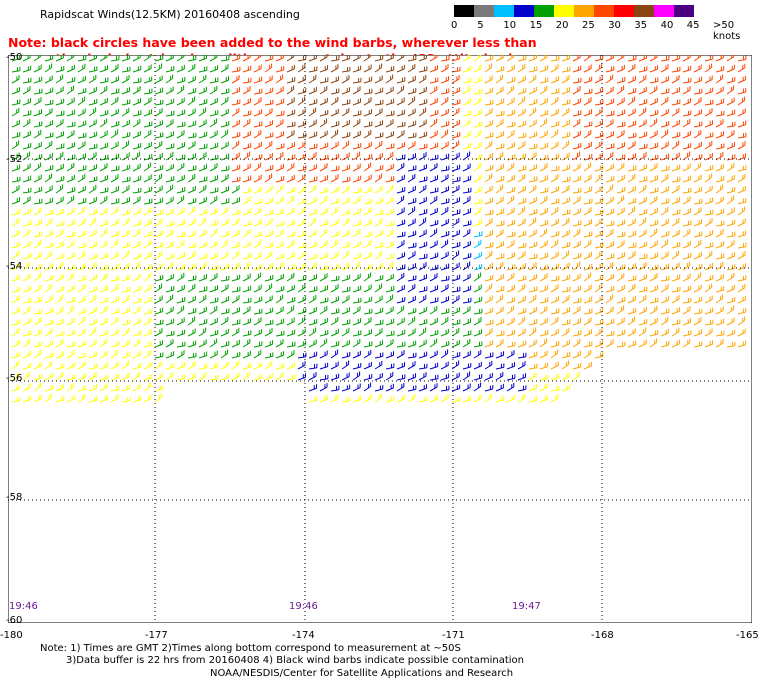  Describe the element at coordinates (524, 11) in the screenshot. I see `scale-swatch` at that location.